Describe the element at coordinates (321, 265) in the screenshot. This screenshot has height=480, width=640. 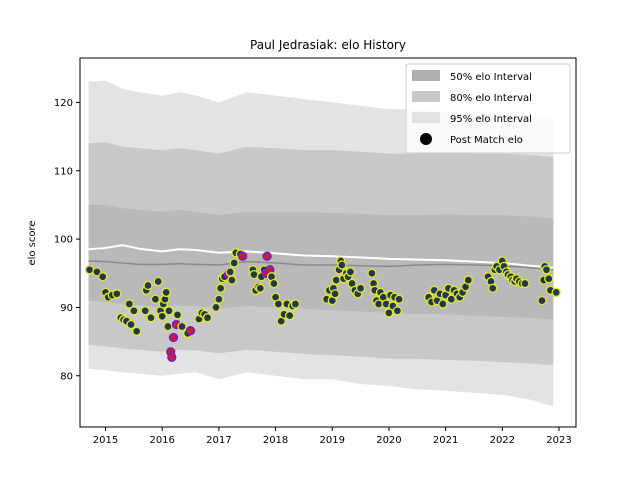
I see `median-elo-line` at that location.